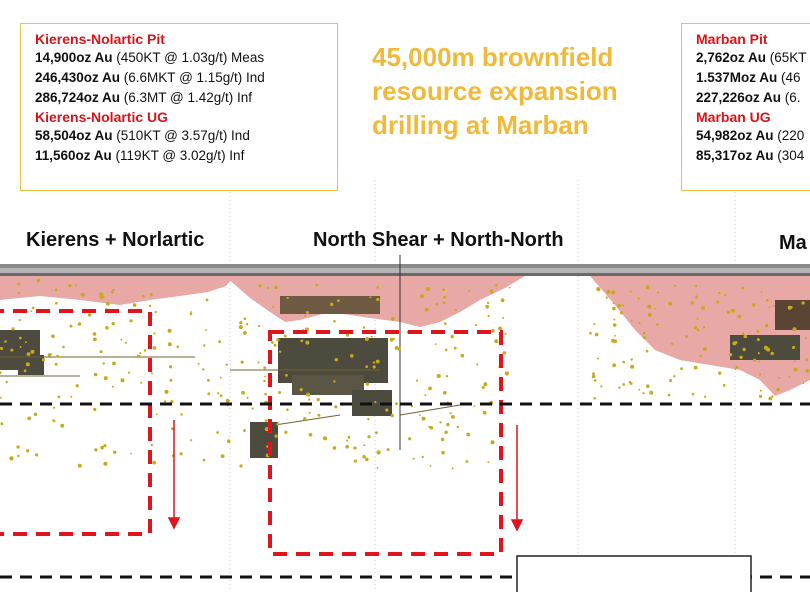 The height and width of the screenshot is (592, 810). What do you see at coordinates (634, 573) in the screenshot?
I see `legend-frame` at bounding box center [634, 573].